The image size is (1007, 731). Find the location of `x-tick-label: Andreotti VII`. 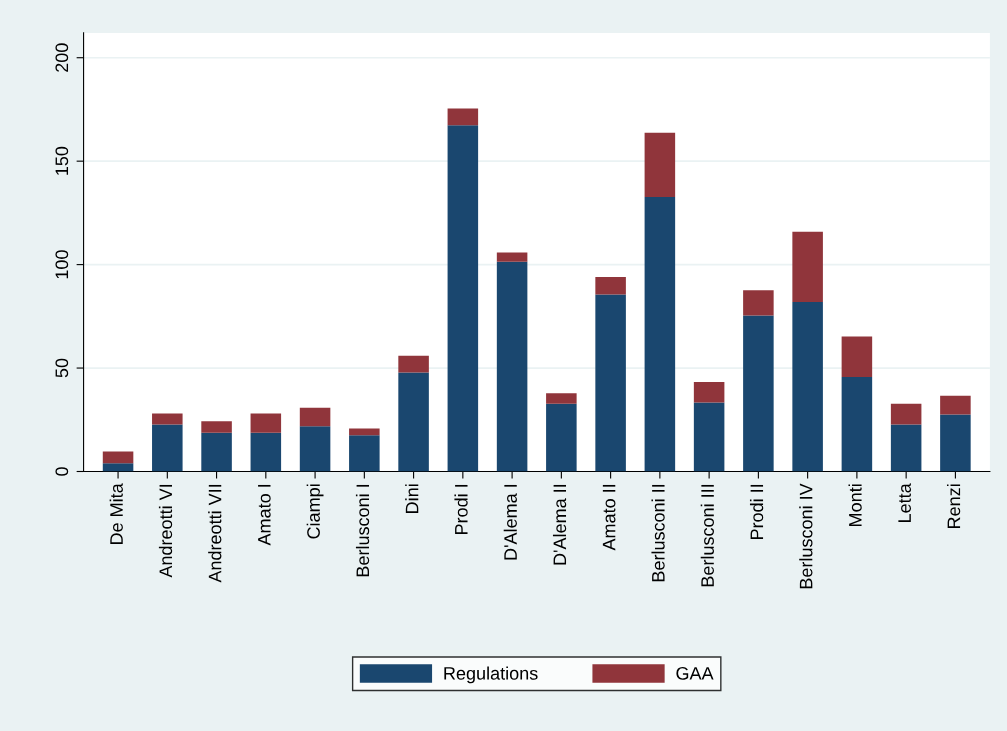

x-tick-label: Andreotti VII is located at coordinates (215, 533).